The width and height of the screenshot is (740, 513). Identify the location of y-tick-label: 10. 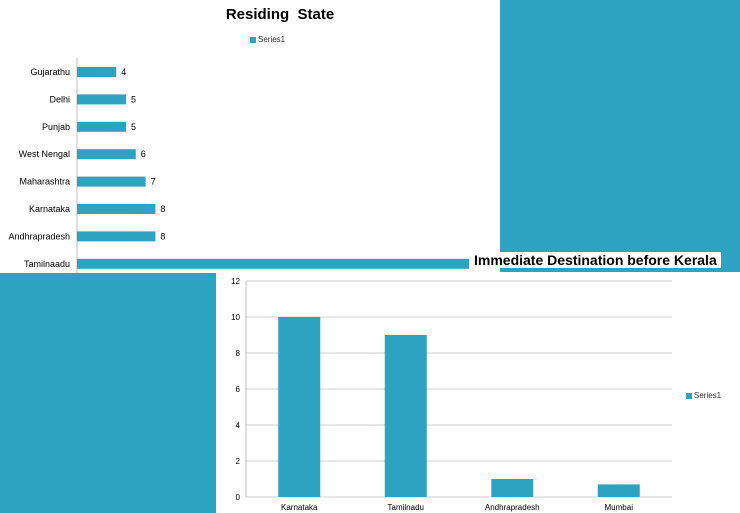
(235, 317).